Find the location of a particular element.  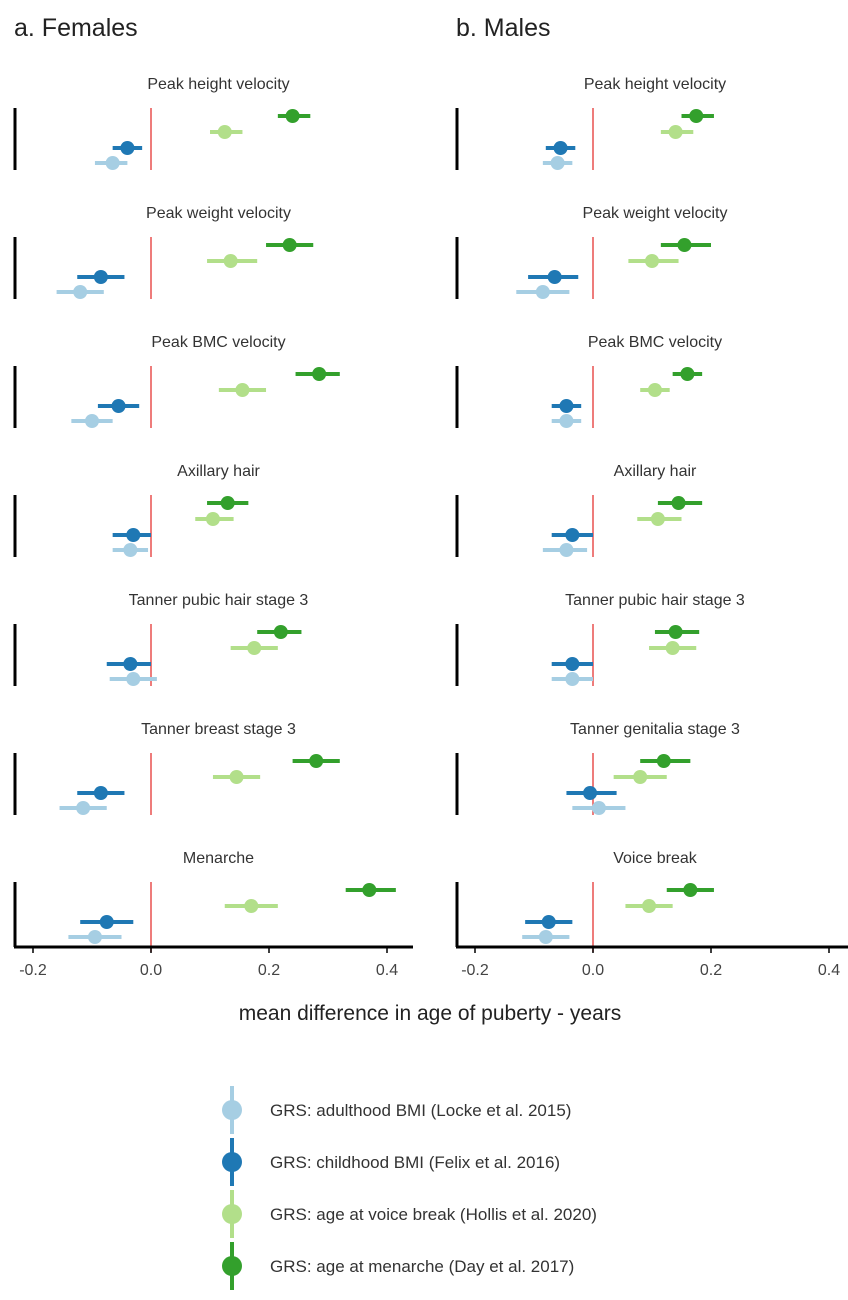

legend-label: GRS: adulthood BMI (Locke et al. 2015) is located at coordinates (420, 1110).